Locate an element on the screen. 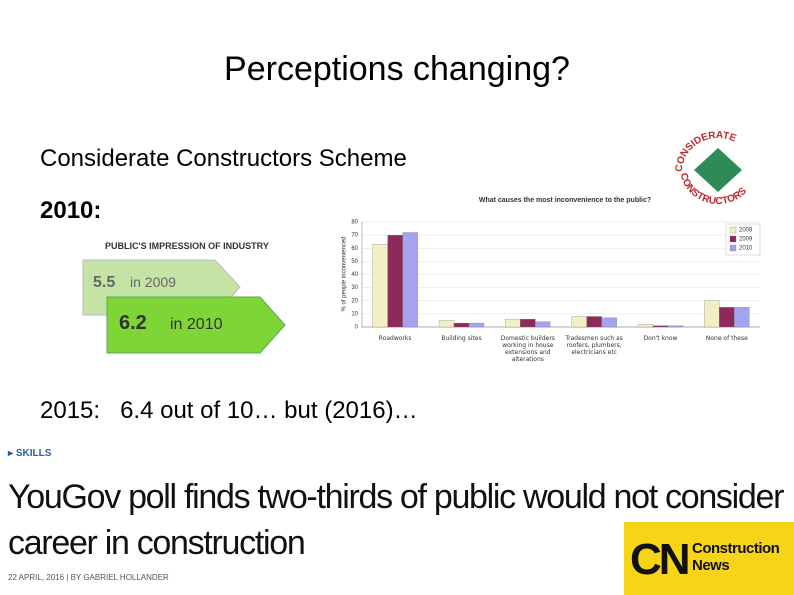 Image resolution: width=794 pixels, height=595 pixels. x-tick-label: Don't know is located at coordinates (660, 338).